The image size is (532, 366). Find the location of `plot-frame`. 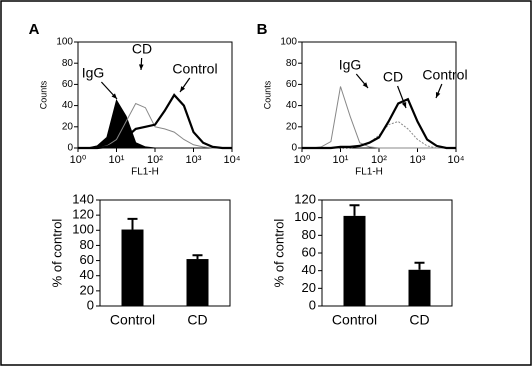

plot-frame is located at coordinates (165, 253).